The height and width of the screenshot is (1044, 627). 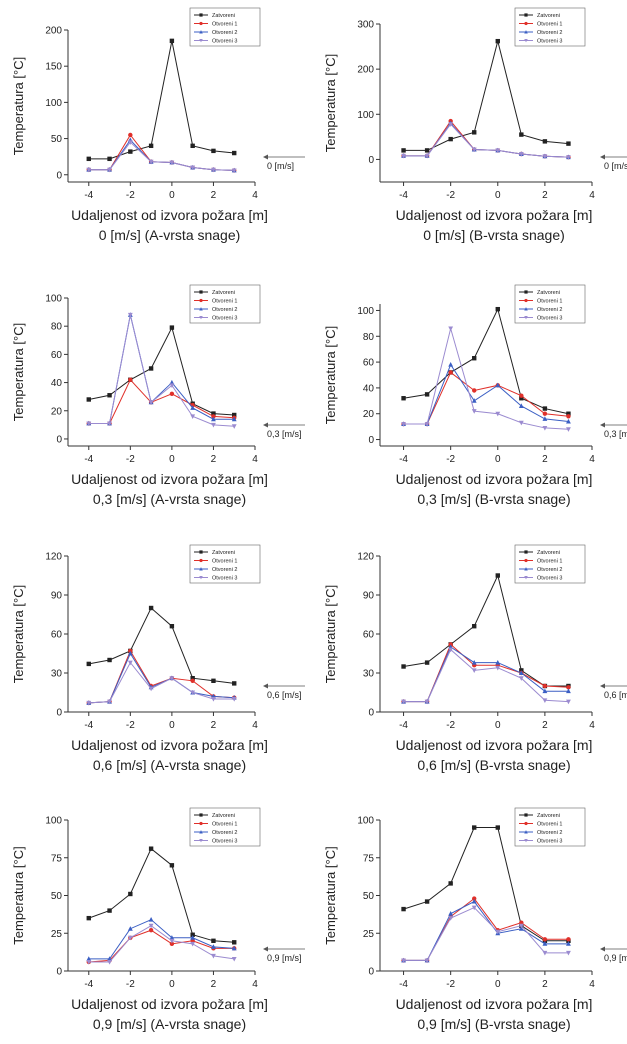 I want to click on x-axis-label: Udaljenost od izvora požara [m], so click(x=169, y=215).